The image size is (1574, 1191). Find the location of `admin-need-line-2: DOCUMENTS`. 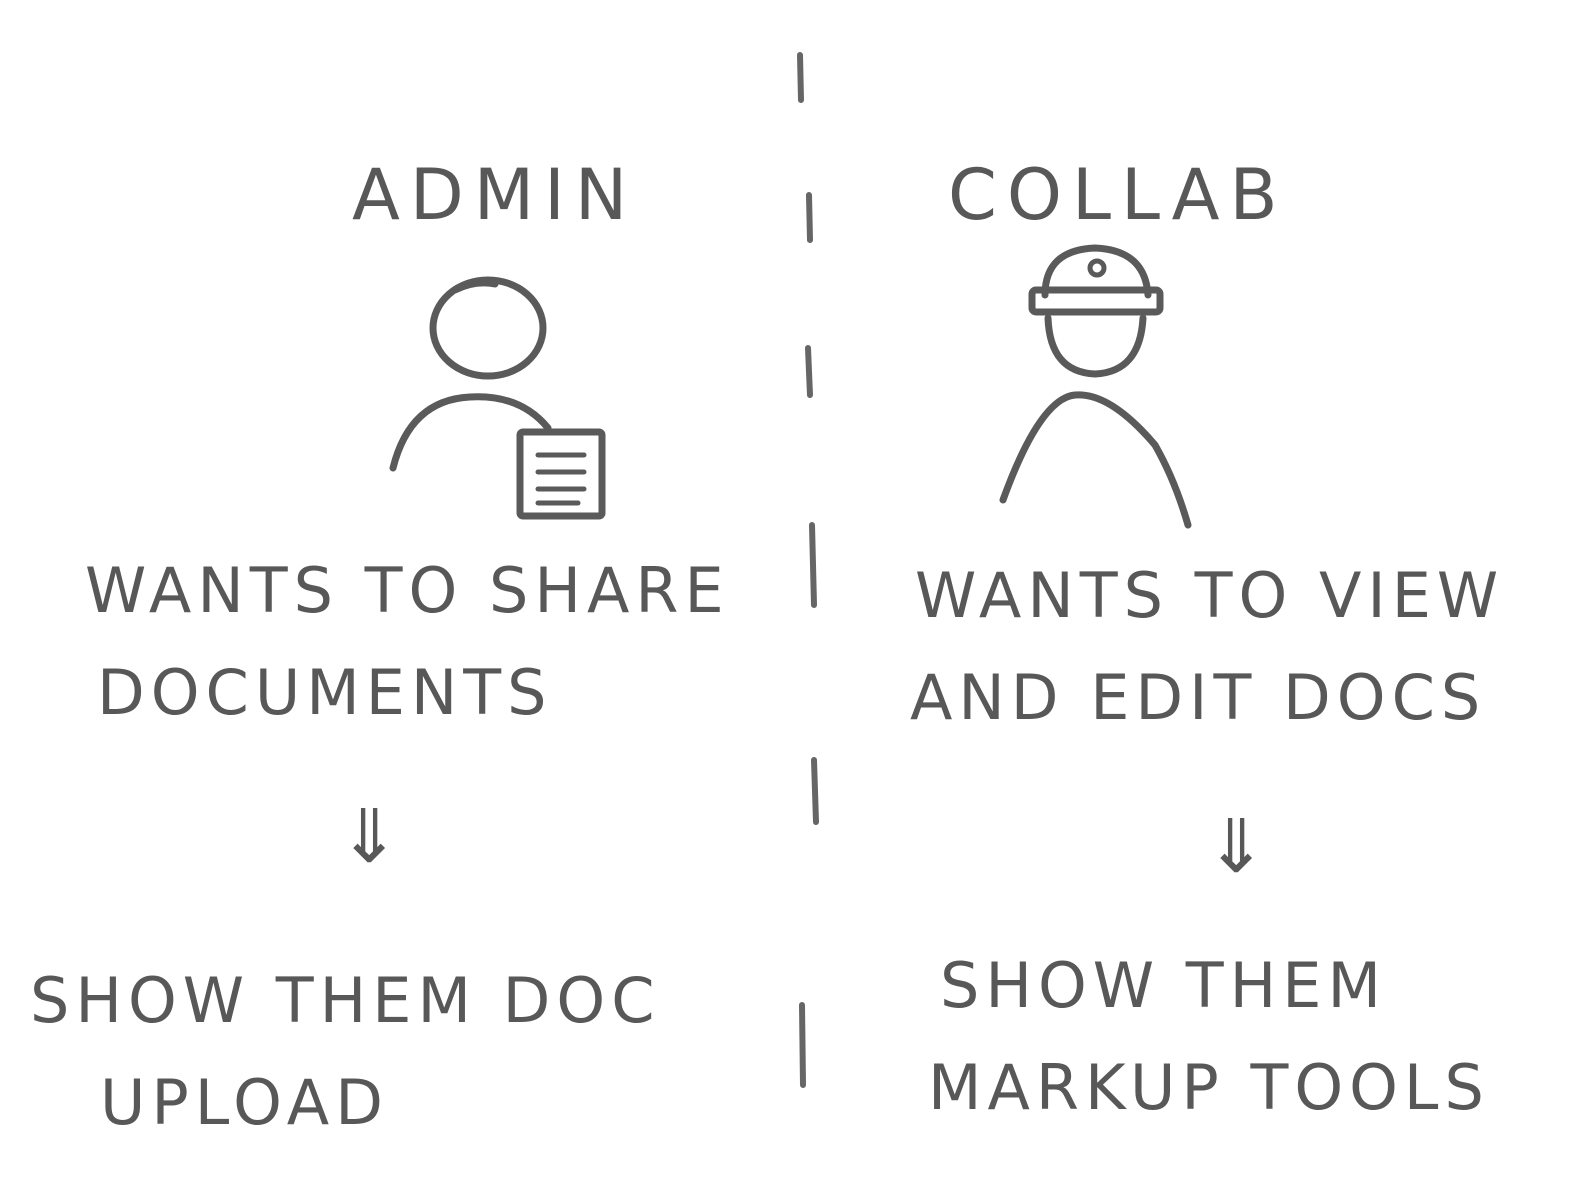

admin-need-line-2: DOCUMENTS is located at coordinates (325, 692).